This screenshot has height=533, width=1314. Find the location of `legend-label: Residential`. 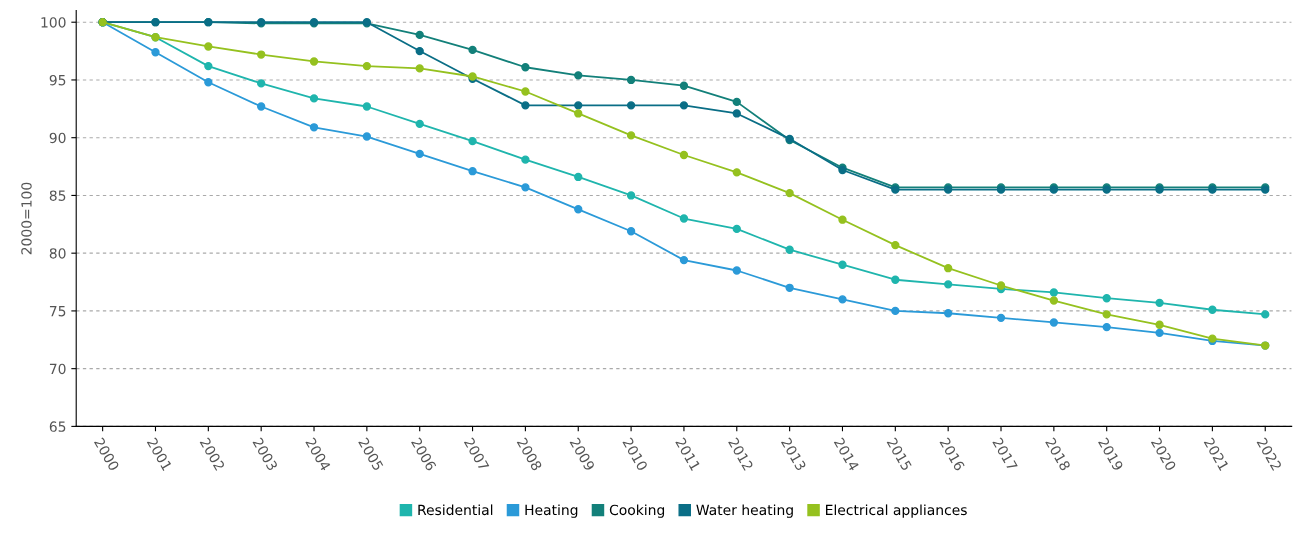

legend-label: Residential is located at coordinates (455, 510).